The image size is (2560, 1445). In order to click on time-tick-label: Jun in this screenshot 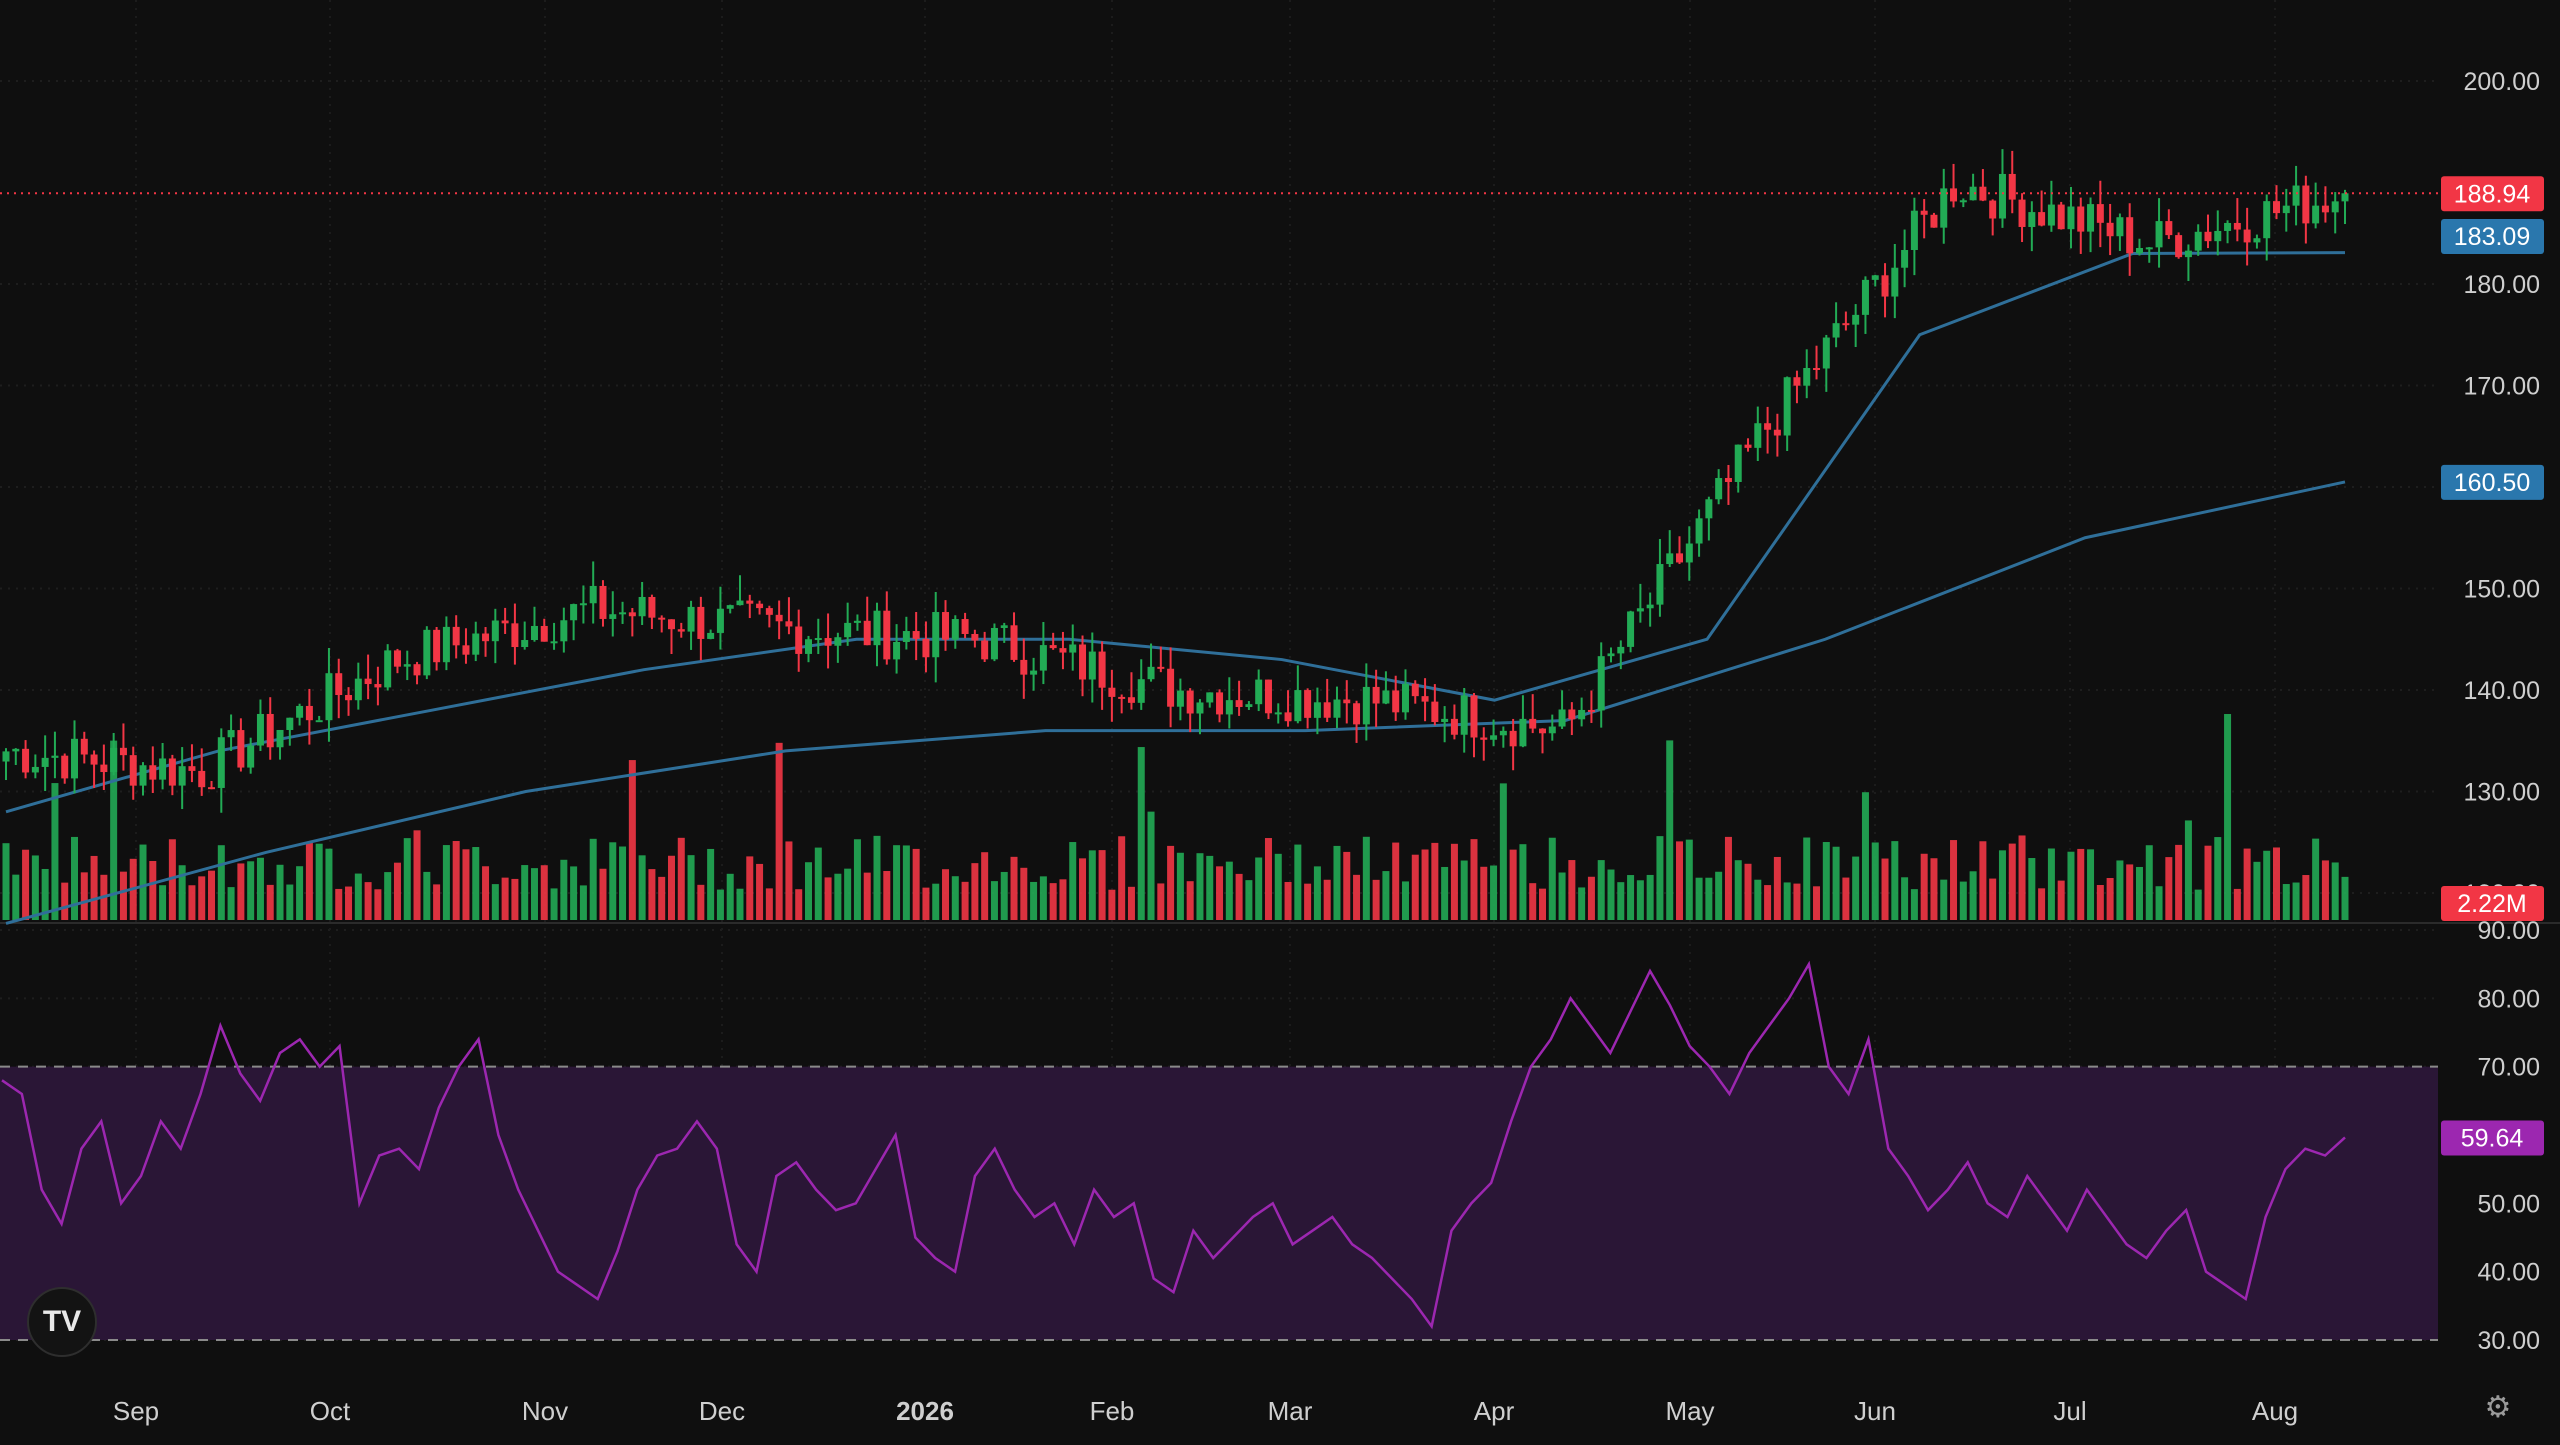, I will do `click(1875, 1411)`.